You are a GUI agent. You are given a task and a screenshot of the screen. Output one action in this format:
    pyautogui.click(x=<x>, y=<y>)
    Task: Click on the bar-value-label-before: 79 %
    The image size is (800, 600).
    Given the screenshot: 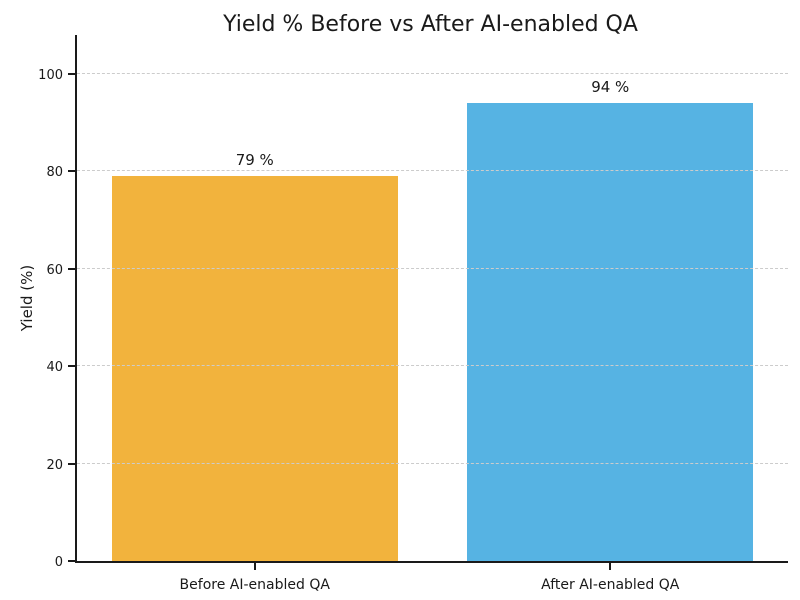 What is the action you would take?
    pyautogui.click(x=254, y=160)
    